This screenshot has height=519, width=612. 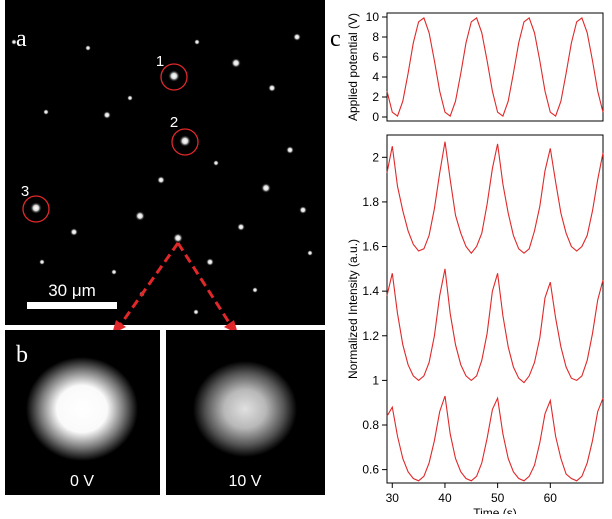 What do you see at coordinates (22, 355) in the screenshot?
I see `panel-label: b` at bounding box center [22, 355].